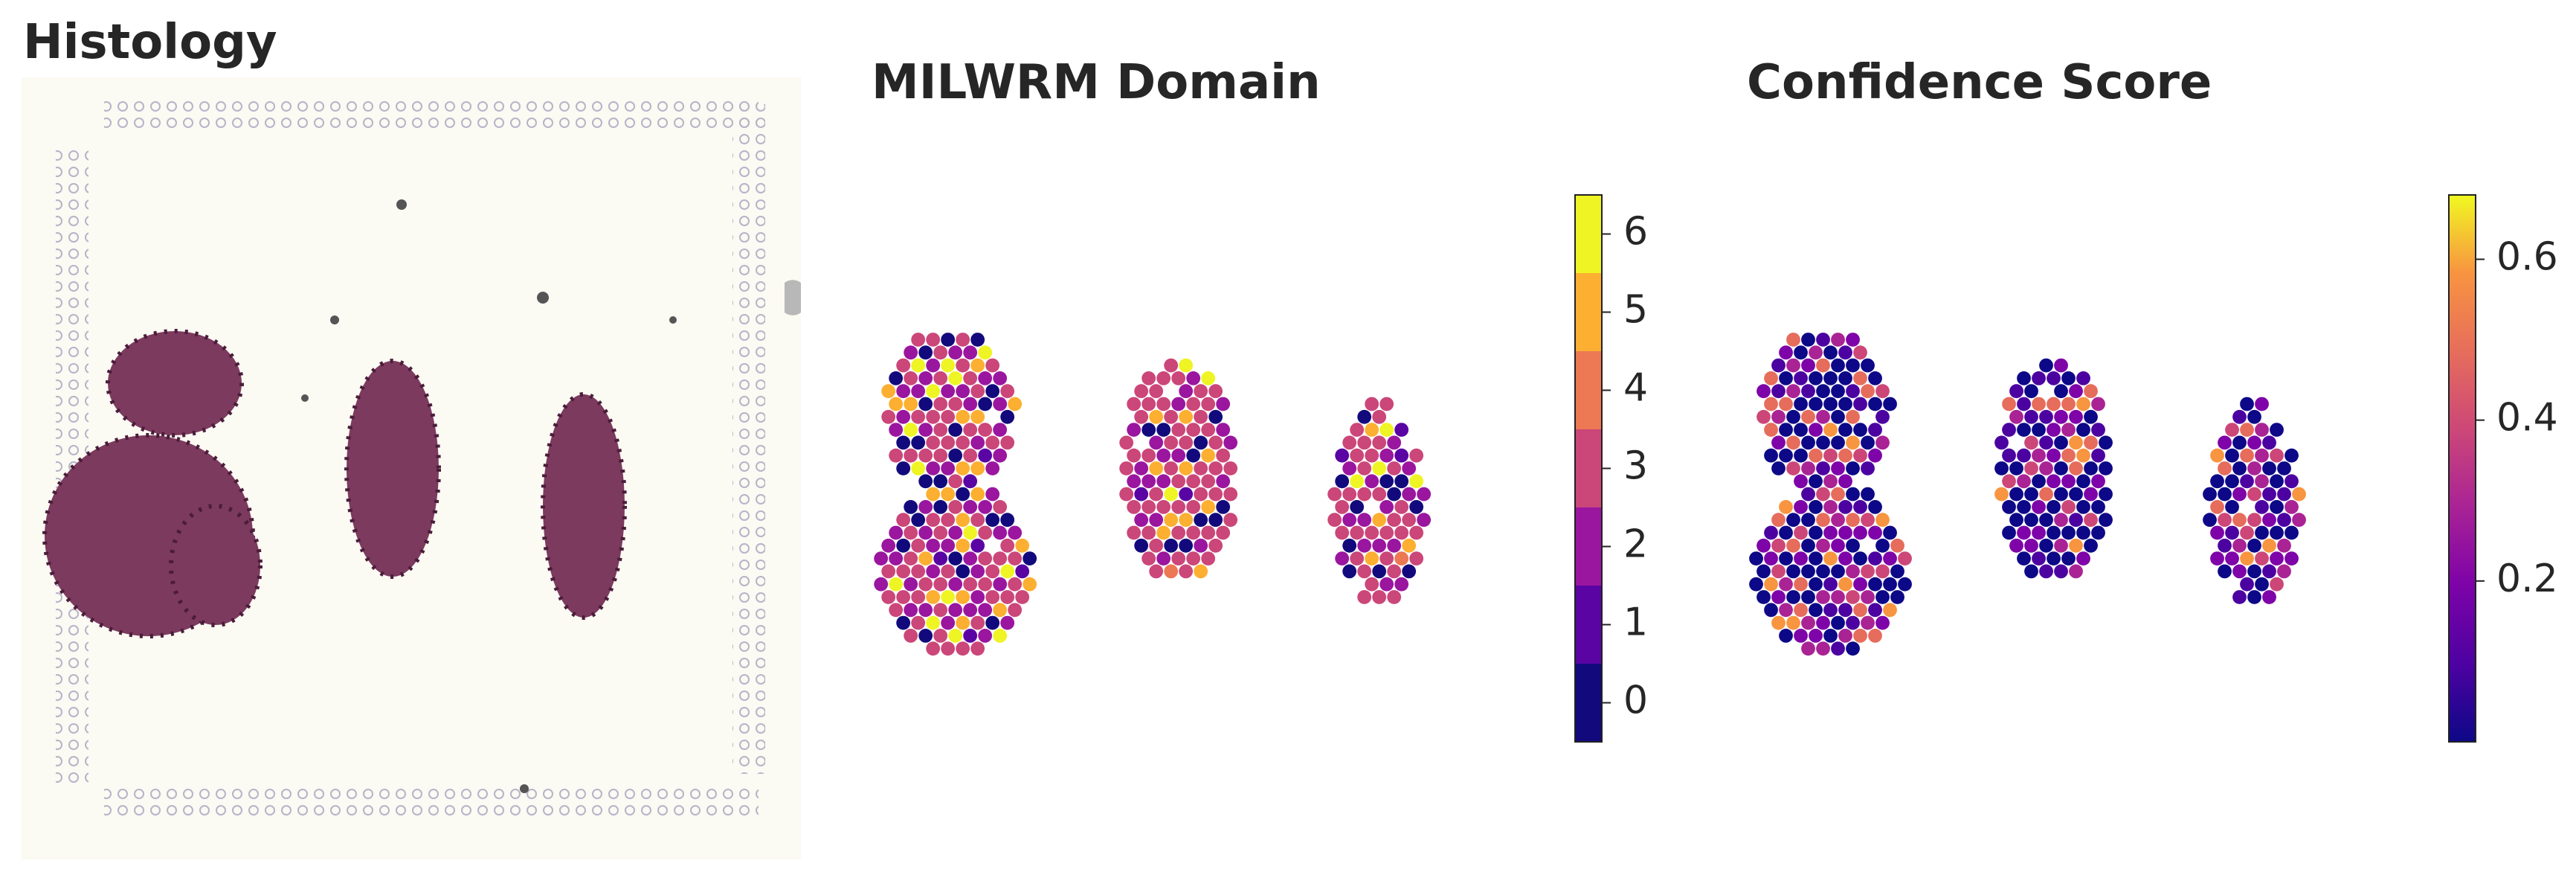 Image resolution: width=2576 pixels, height=878 pixels. What do you see at coordinates (2027, 494) in the screenshot?
I see `confidence-spots` at bounding box center [2027, 494].